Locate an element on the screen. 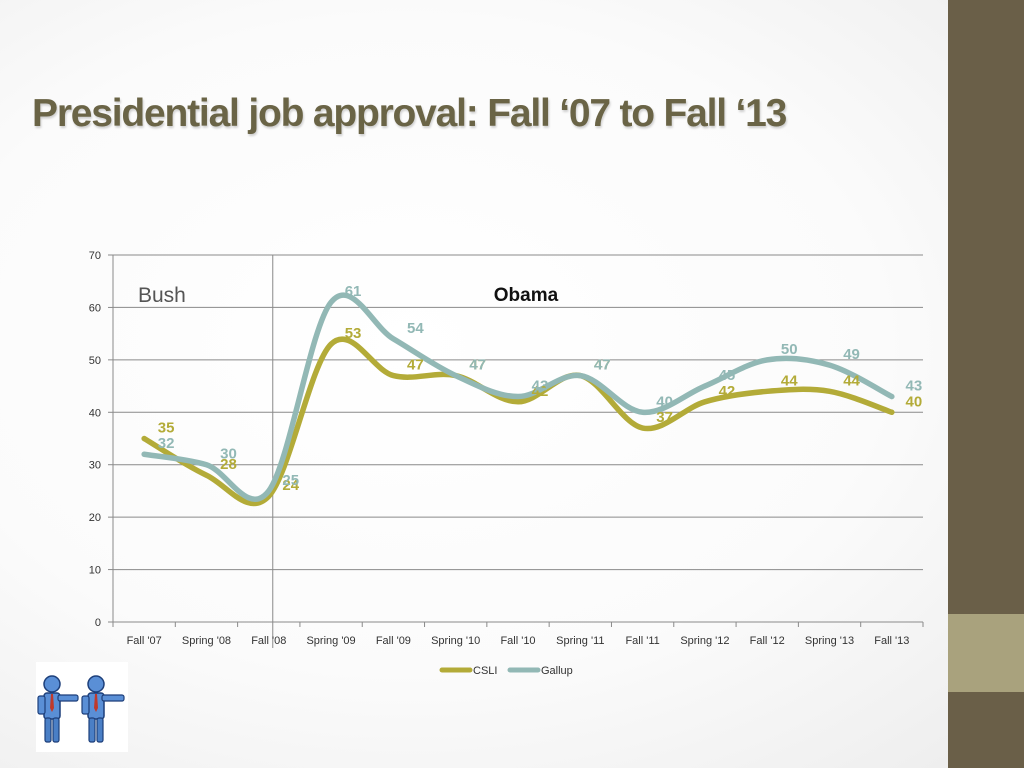 This screenshot has height=768, width=1024. two-businessmen-pointing-icon is located at coordinates (82, 707).